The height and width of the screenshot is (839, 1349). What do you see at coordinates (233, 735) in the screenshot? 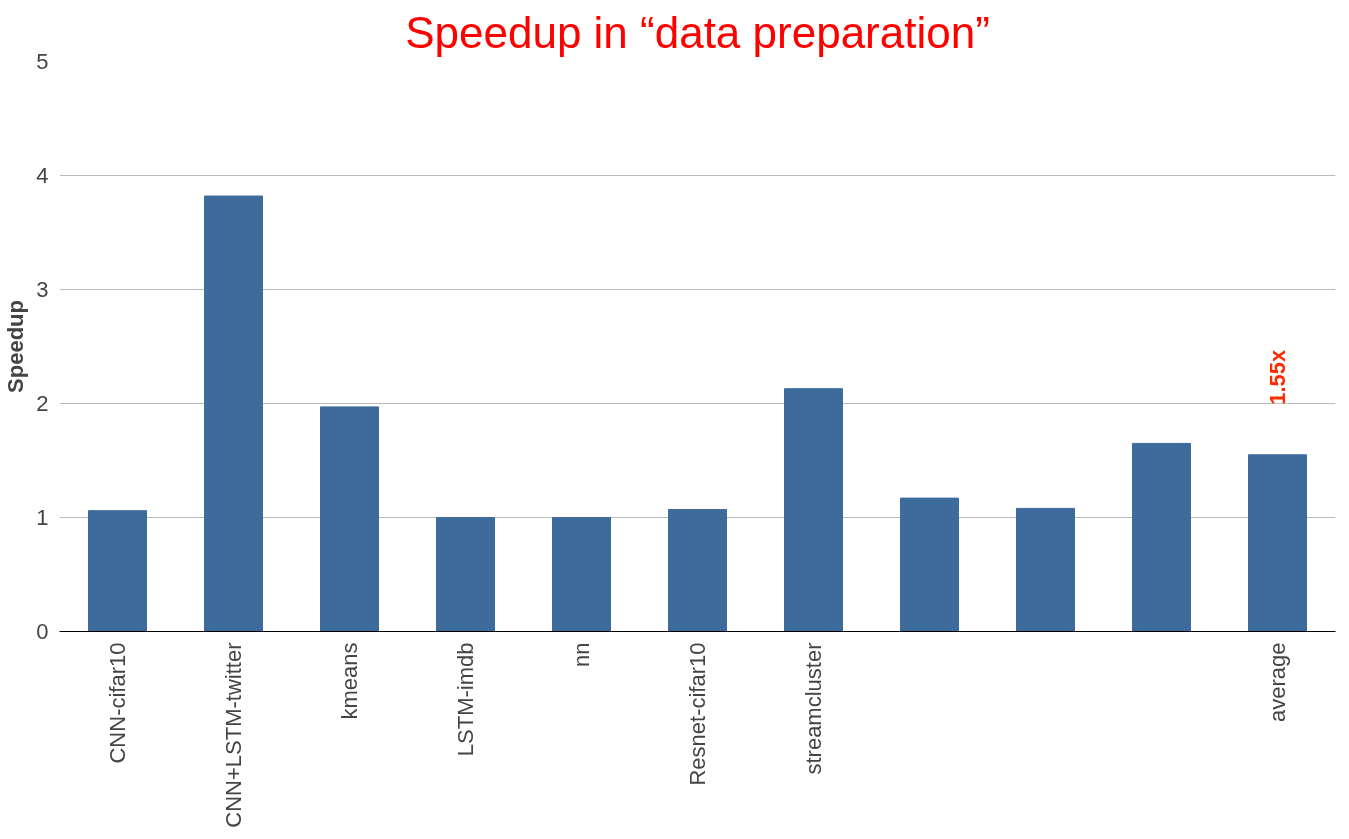
I see `x-tick-label: CNN+LSTM-twitter` at bounding box center [233, 735].